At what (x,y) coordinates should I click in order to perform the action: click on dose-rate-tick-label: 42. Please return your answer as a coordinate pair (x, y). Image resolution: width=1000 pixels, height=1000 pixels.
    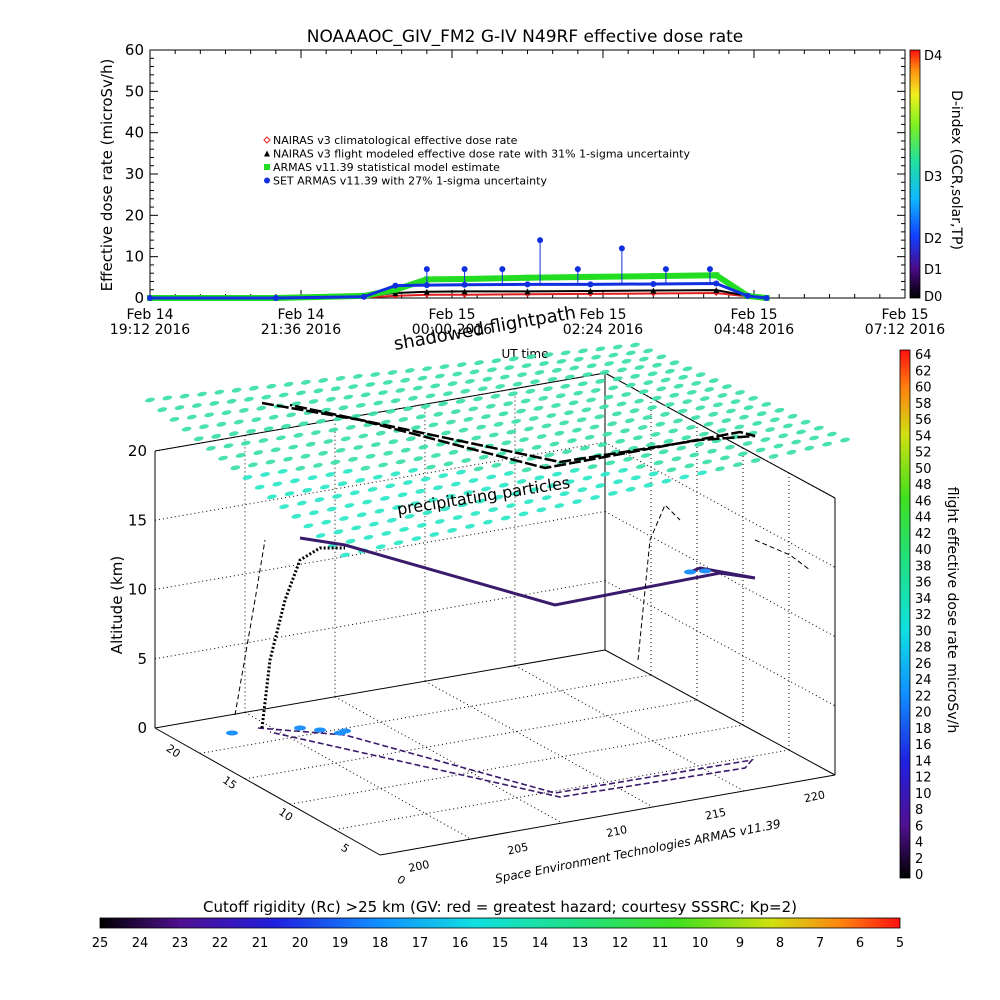
    Looking at the image, I should click on (923, 534).